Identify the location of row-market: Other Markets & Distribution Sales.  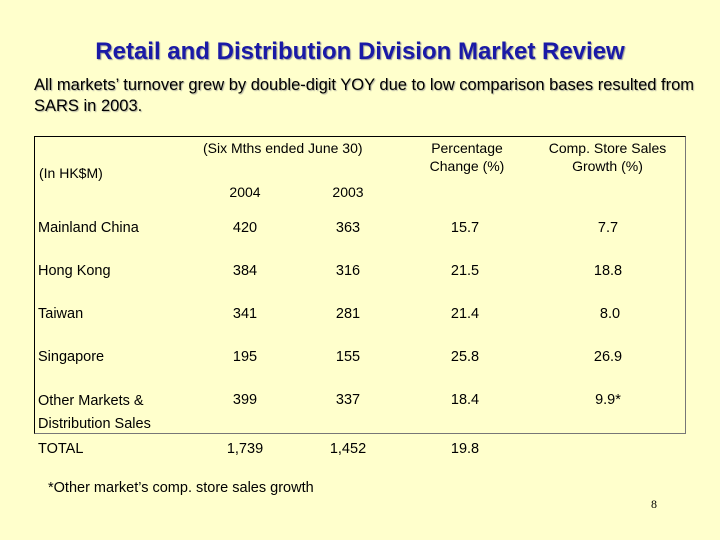
(94, 412).